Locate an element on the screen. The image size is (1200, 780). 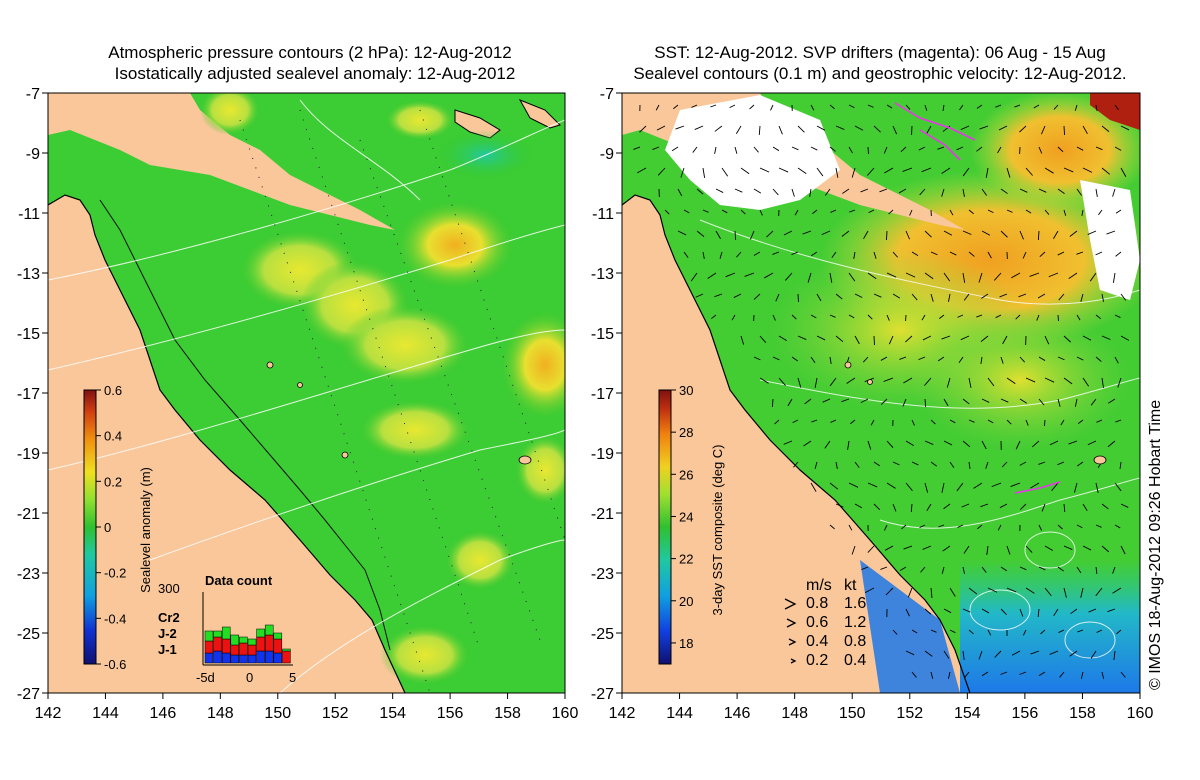
colorbar-tick-label: 18 is located at coordinates (686, 643).